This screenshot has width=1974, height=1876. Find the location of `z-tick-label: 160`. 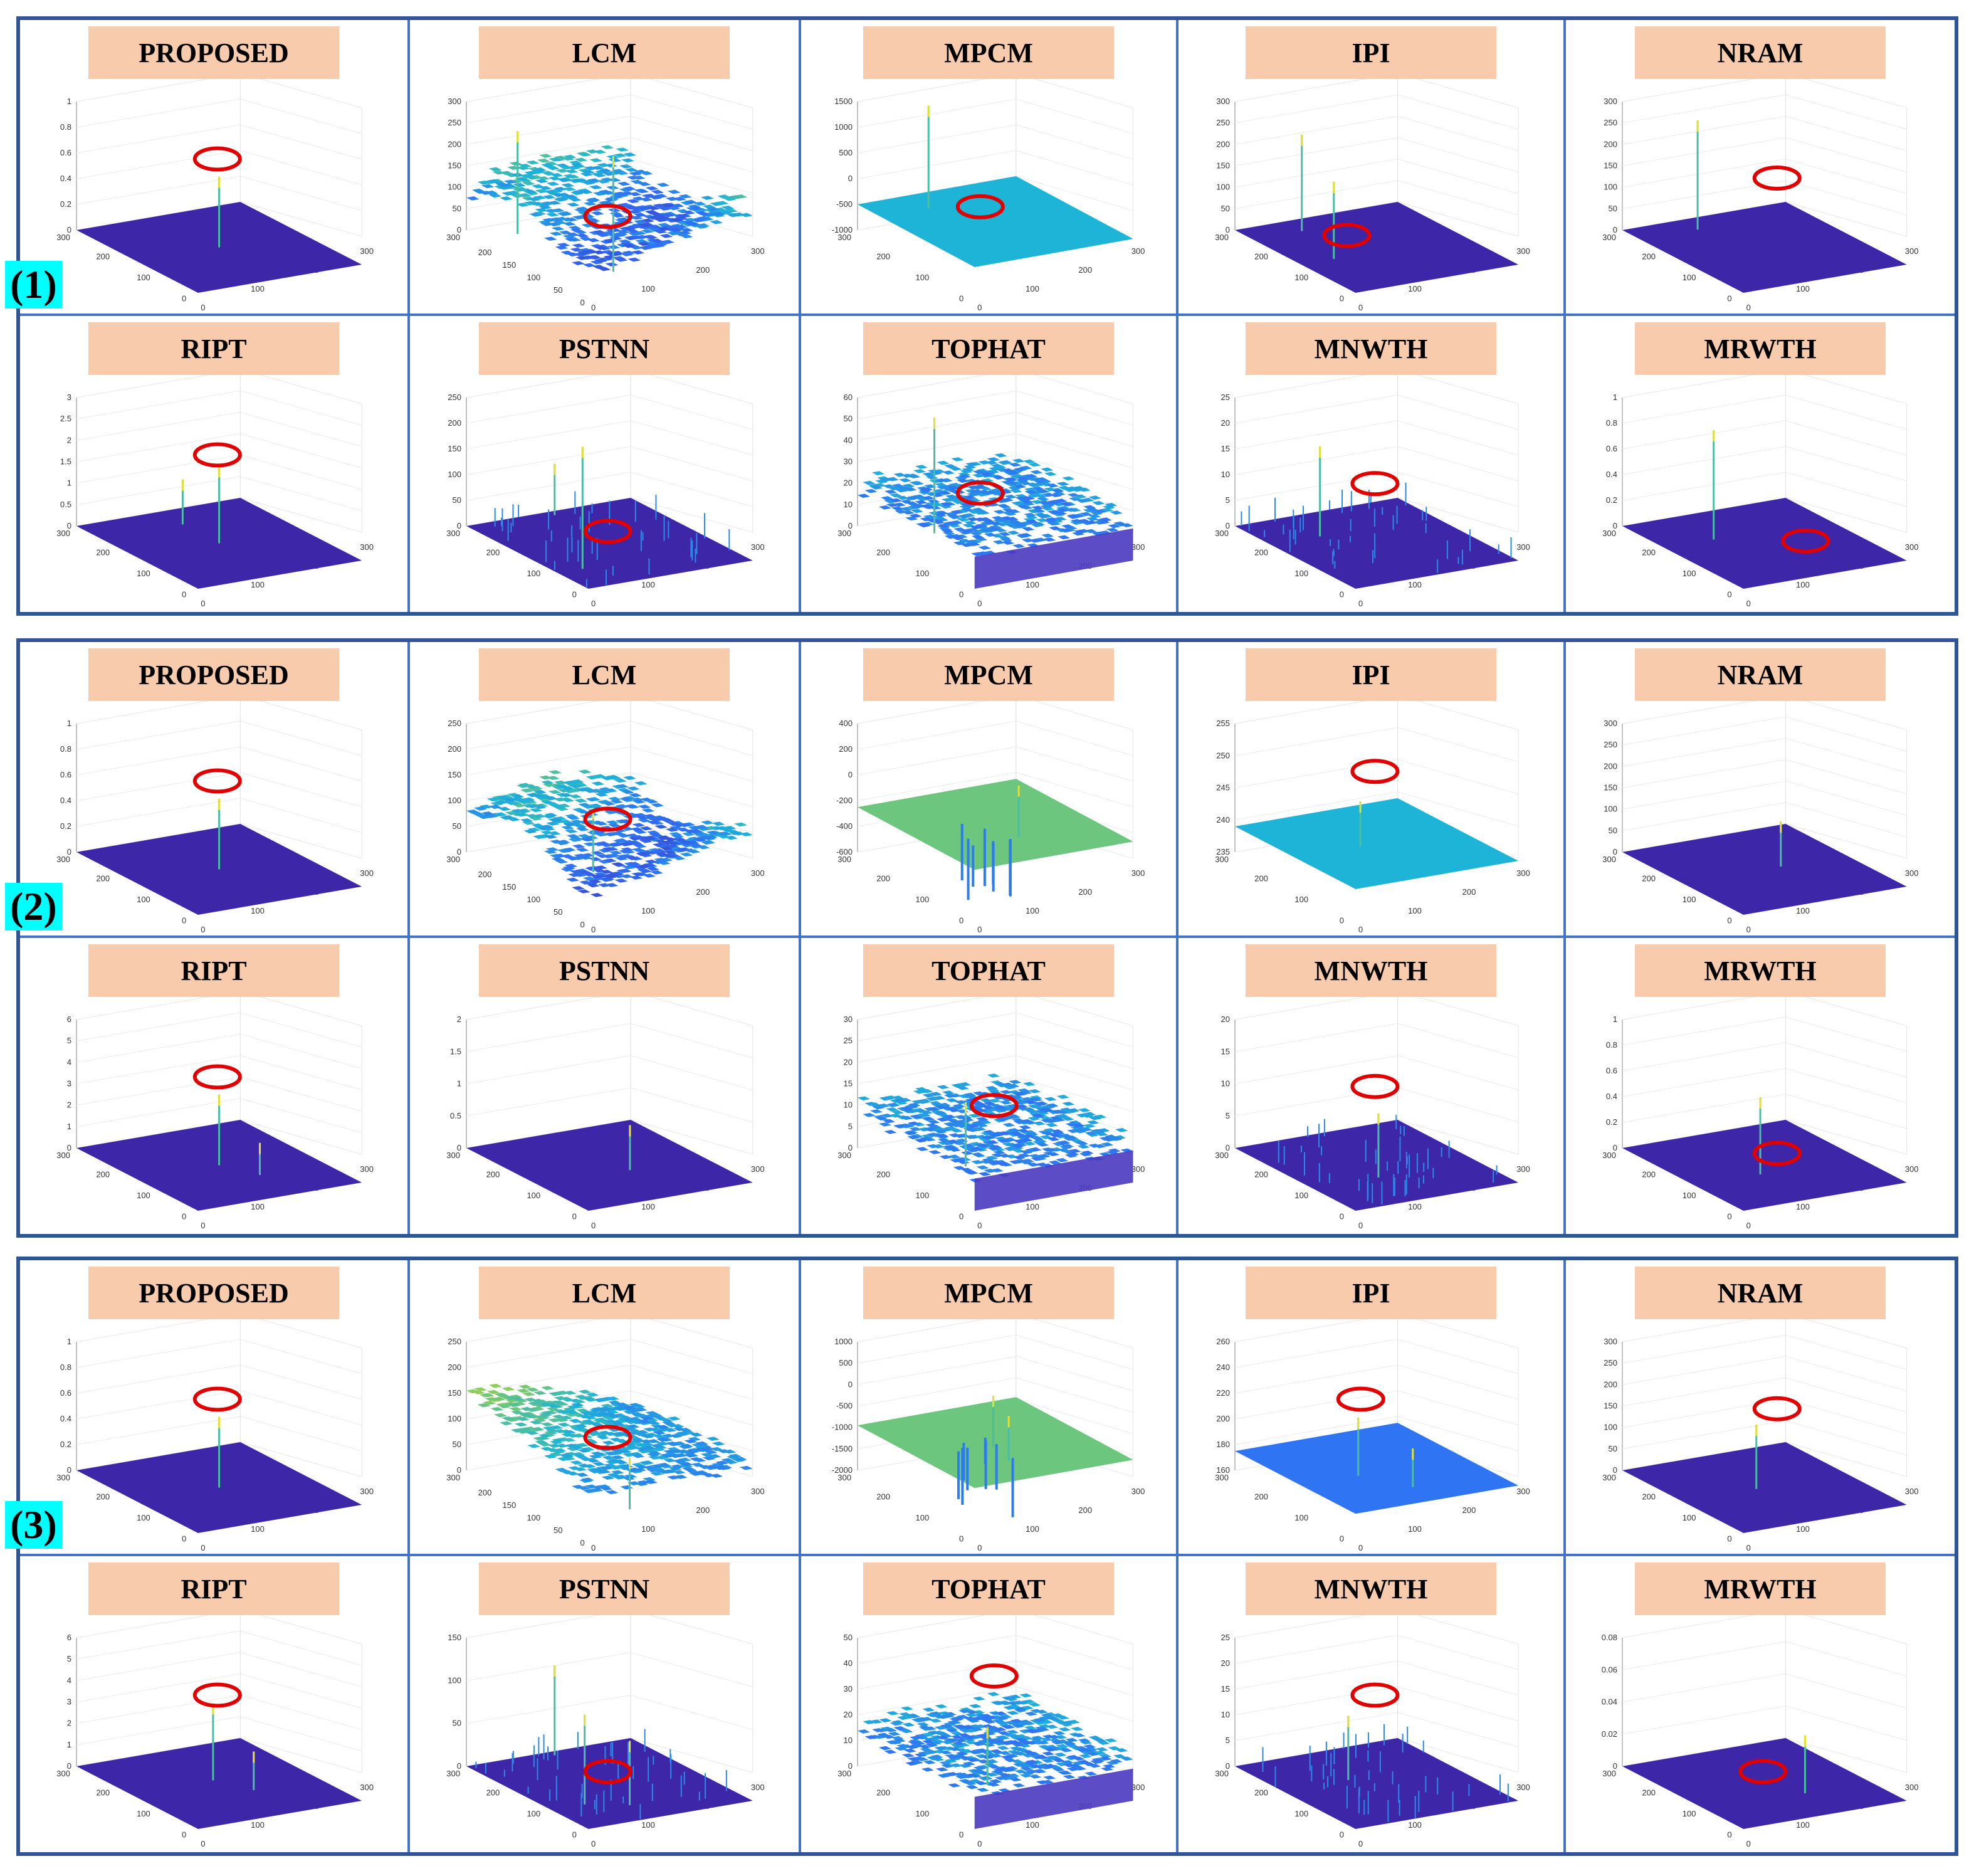

z-tick-label: 160 is located at coordinates (1223, 1470).